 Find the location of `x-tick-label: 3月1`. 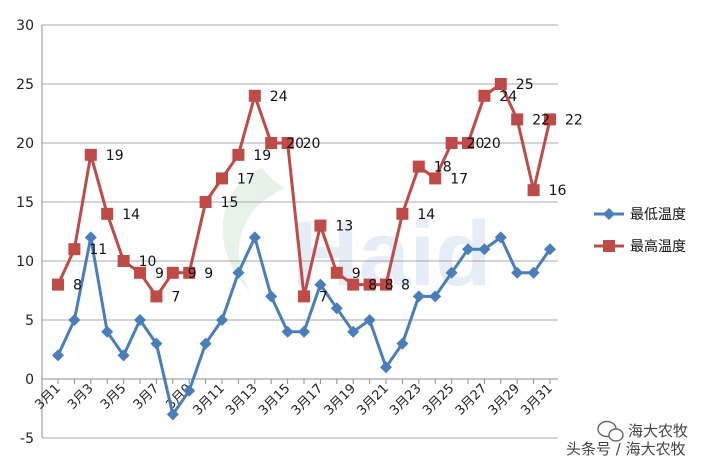

x-tick-label: 3月1 is located at coordinates (47, 396).